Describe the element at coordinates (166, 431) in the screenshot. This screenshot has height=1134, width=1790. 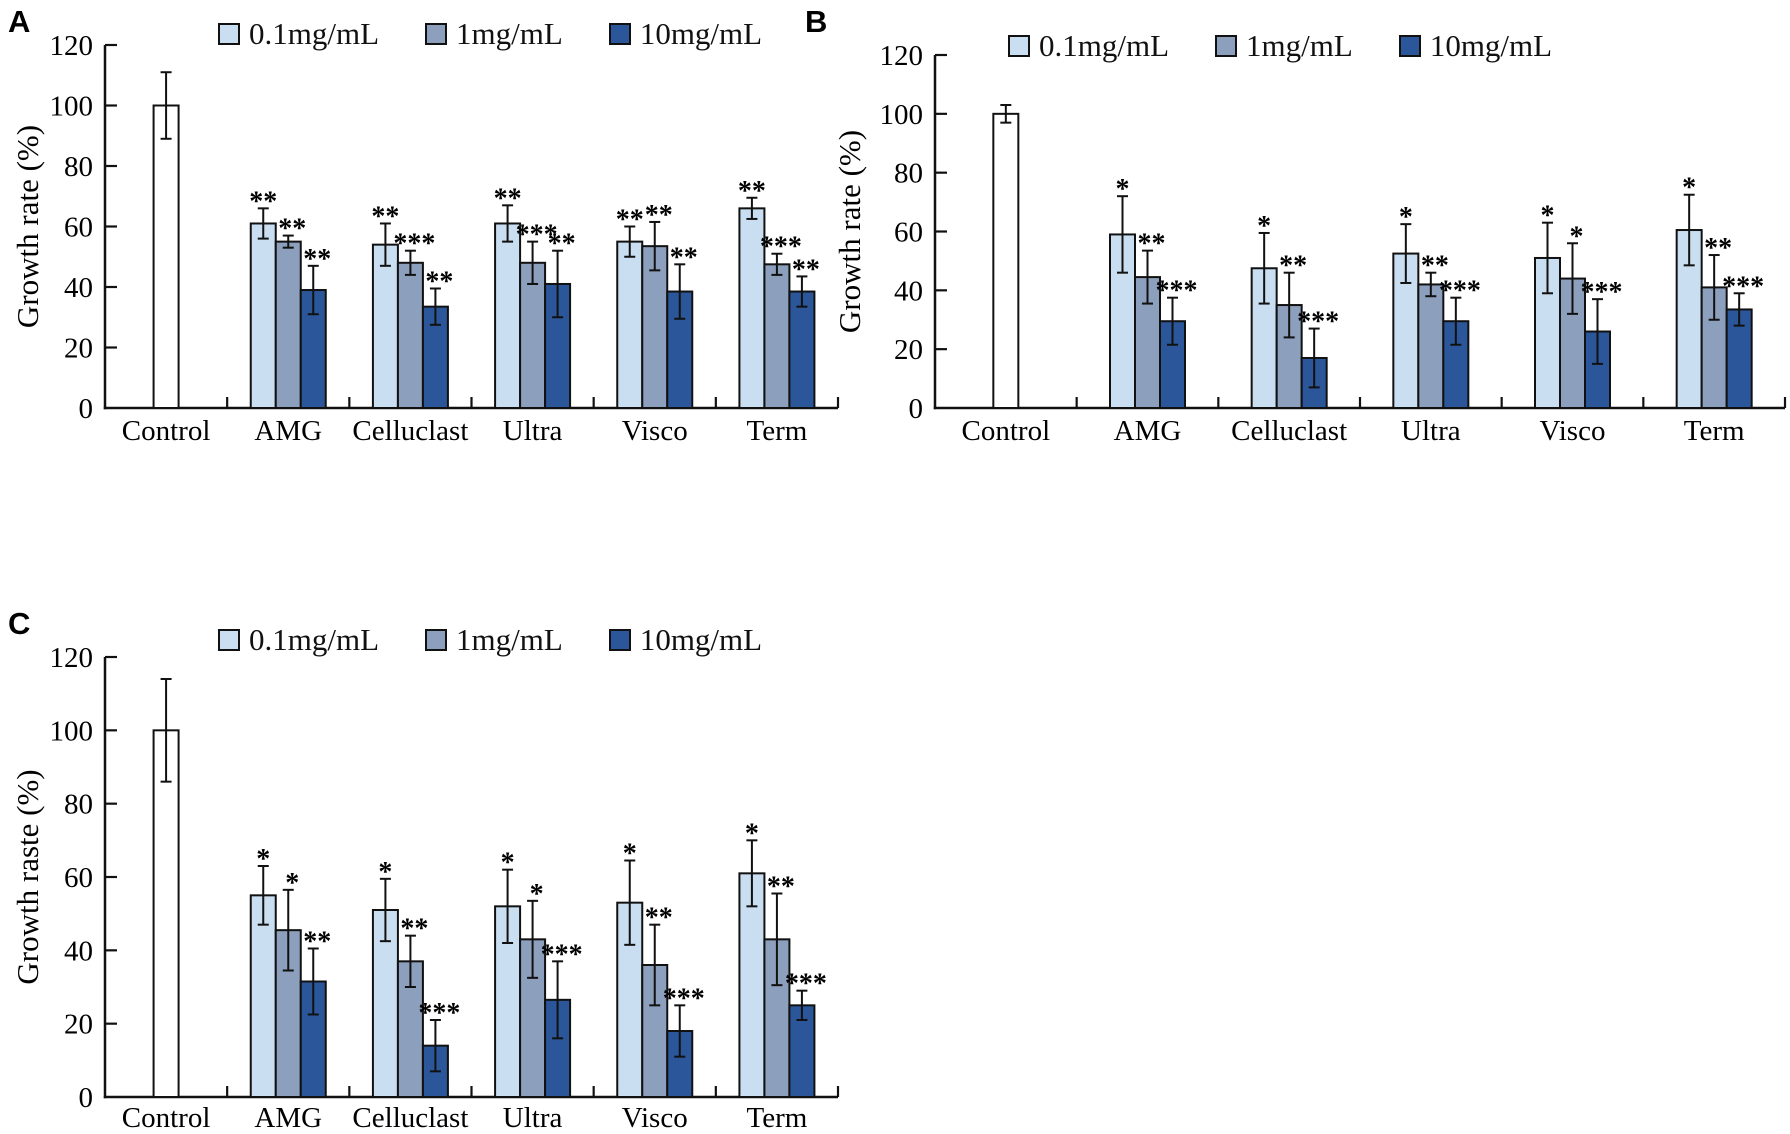
I see `x-category-label: Control` at that location.